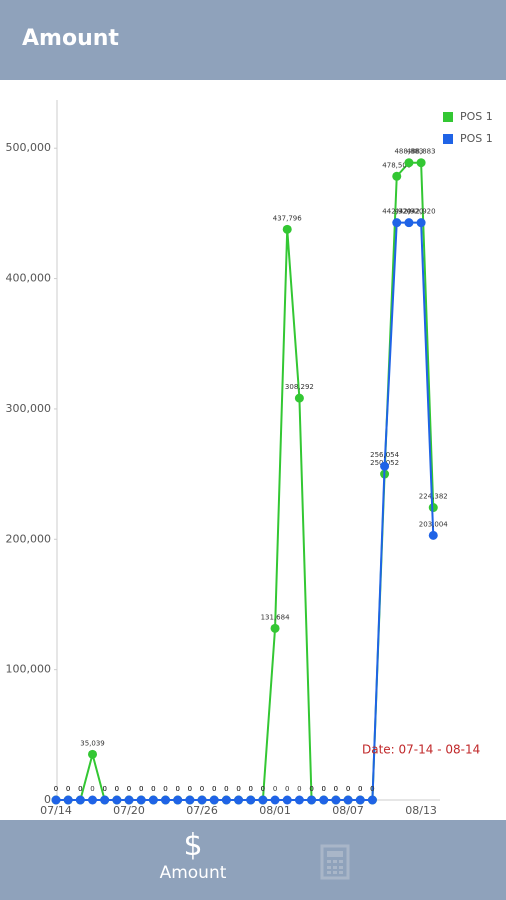 Image resolution: width=506 pixels, height=900 pixels. Describe the element at coordinates (384, 455) in the screenshot. I see `value-label: 256,054` at that location.